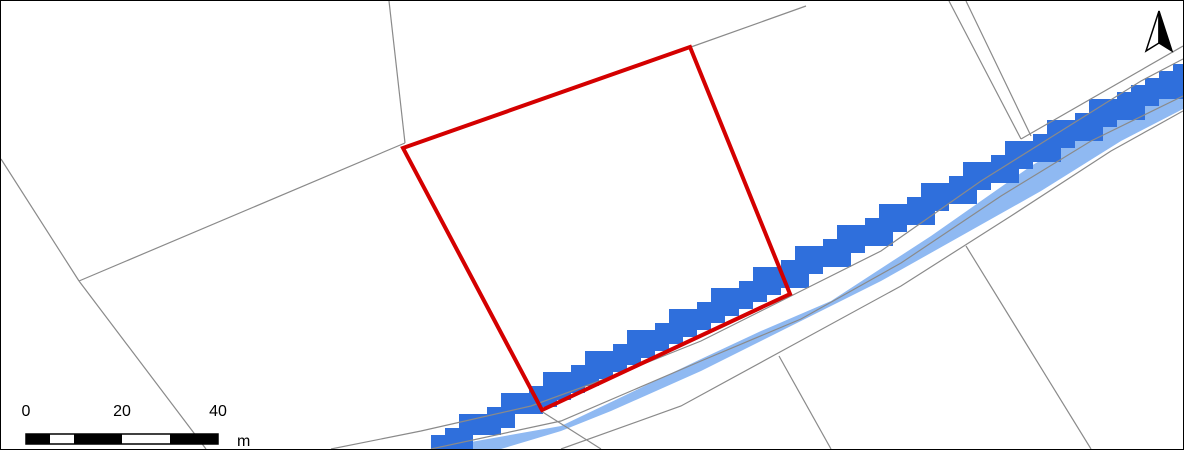 The height and width of the screenshot is (450, 1184). What do you see at coordinates (122, 411) in the screenshot?
I see `scale-label-20: 20` at bounding box center [122, 411].